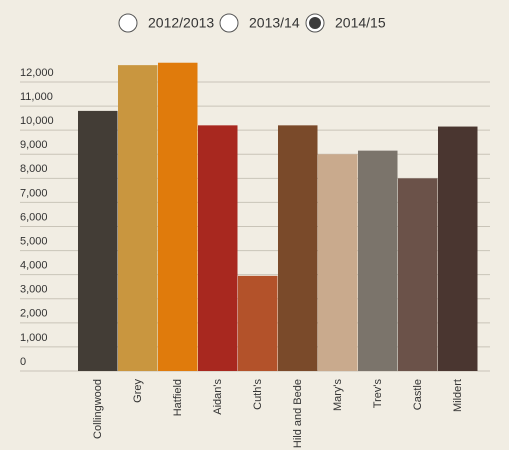 The image size is (509, 450). I want to click on y-tick-label: 10,000, so click(37, 121).